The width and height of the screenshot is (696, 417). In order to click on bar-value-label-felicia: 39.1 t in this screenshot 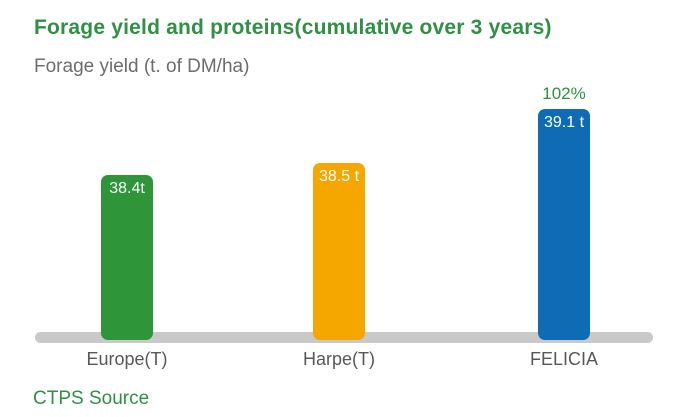, I will do `click(564, 122)`.